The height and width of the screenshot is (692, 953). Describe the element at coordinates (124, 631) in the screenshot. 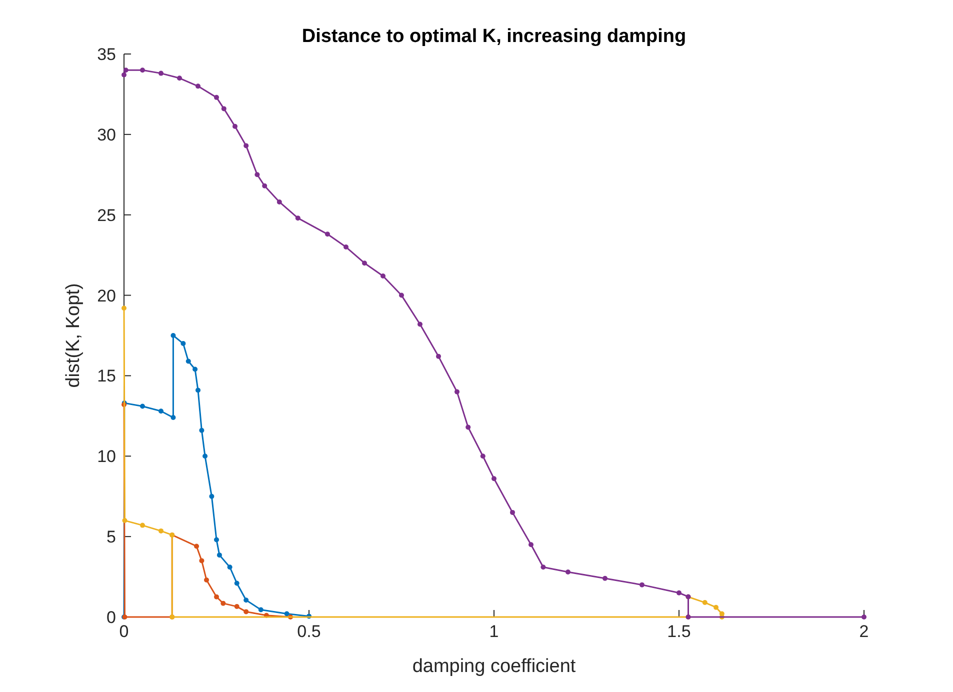

I see `x-tick-label: 0` at that location.